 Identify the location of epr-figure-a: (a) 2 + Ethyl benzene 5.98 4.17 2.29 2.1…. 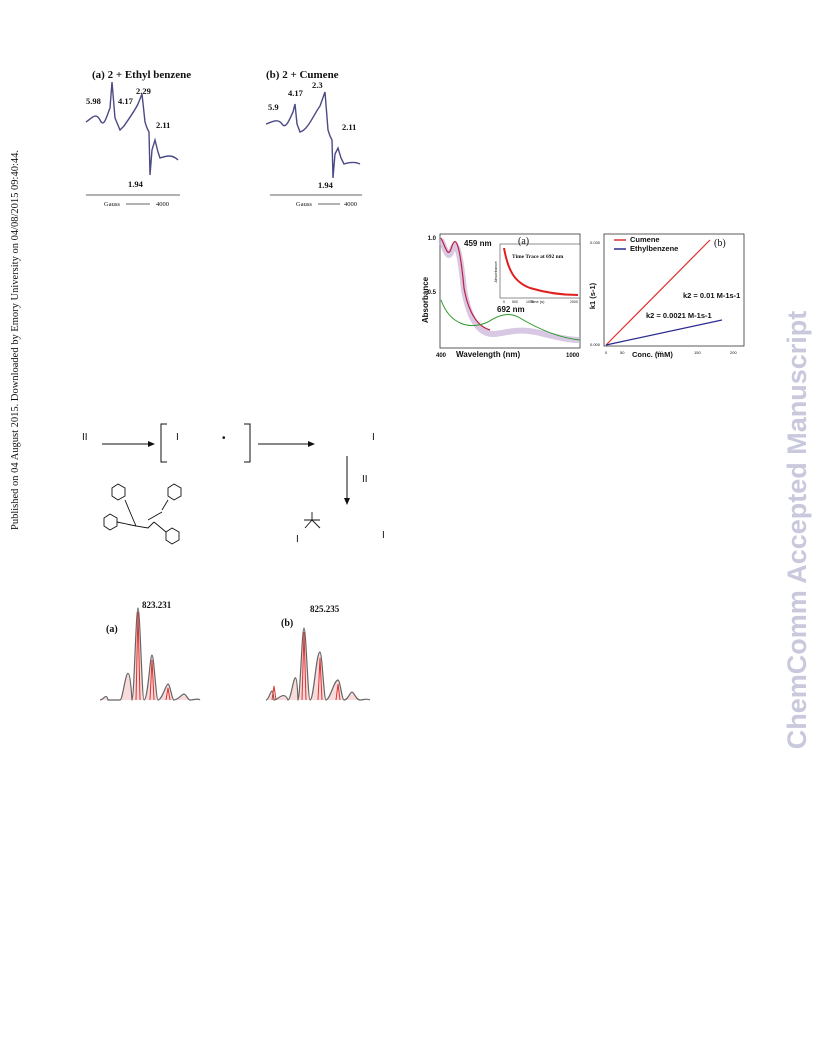
(138, 138).